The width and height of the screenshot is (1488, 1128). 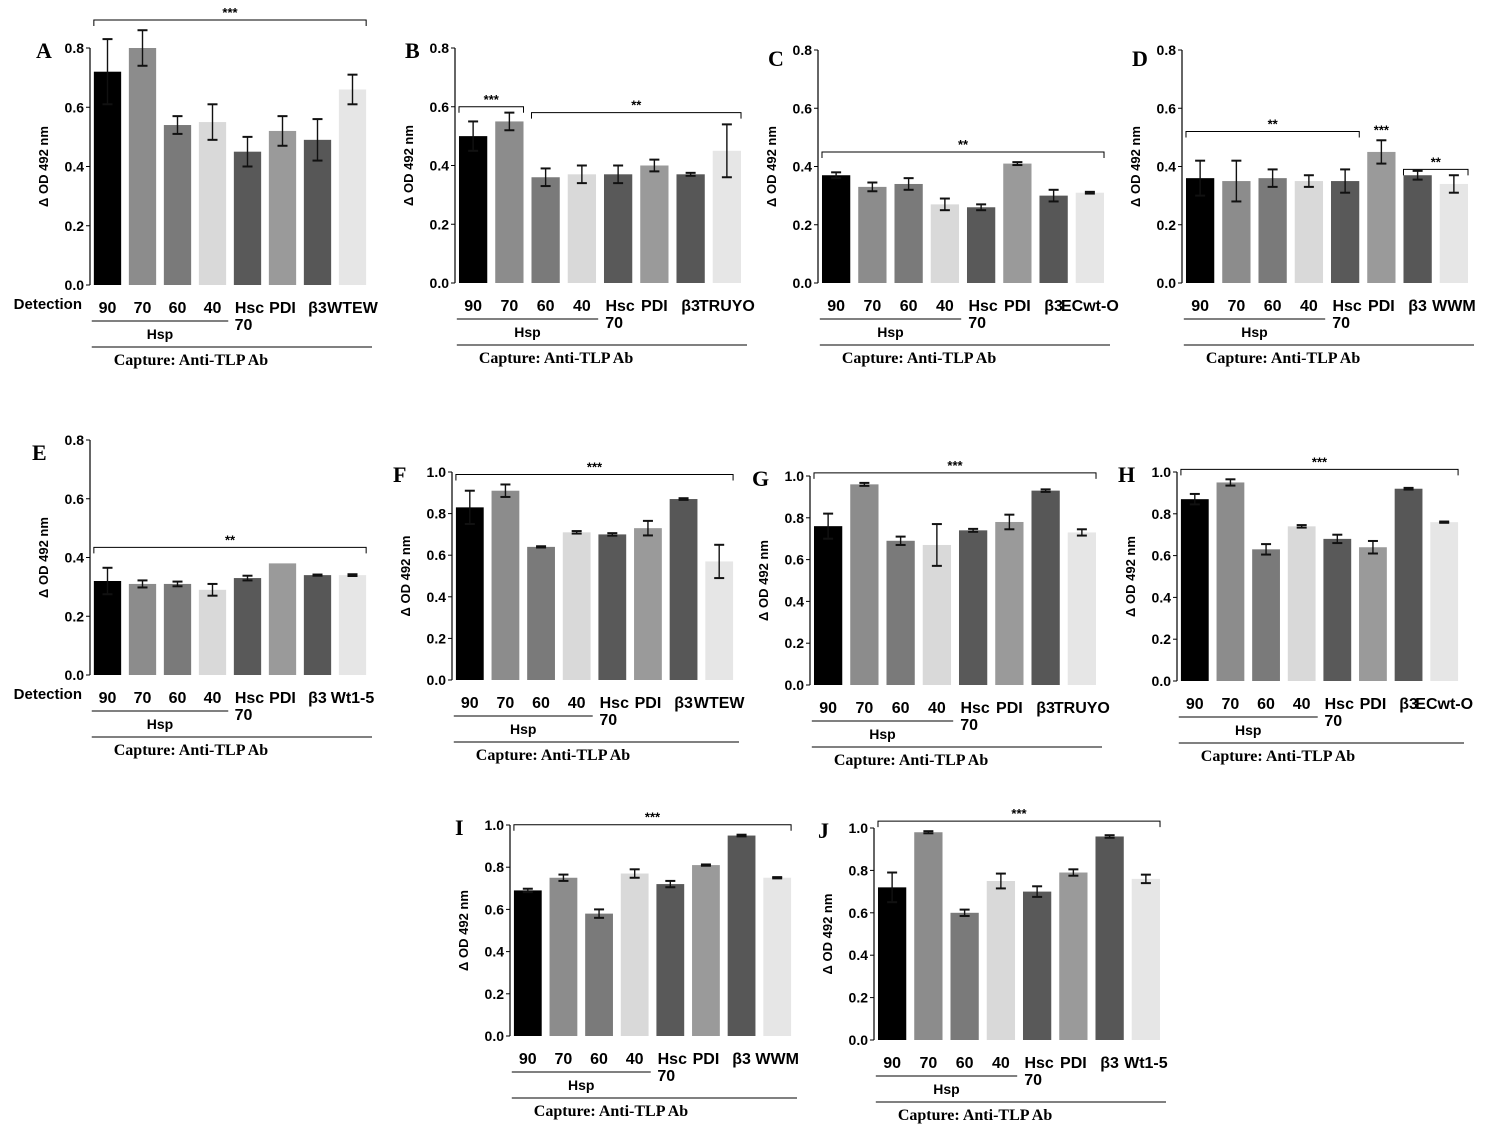 I want to click on panel-letter: D, so click(x=1140, y=58).